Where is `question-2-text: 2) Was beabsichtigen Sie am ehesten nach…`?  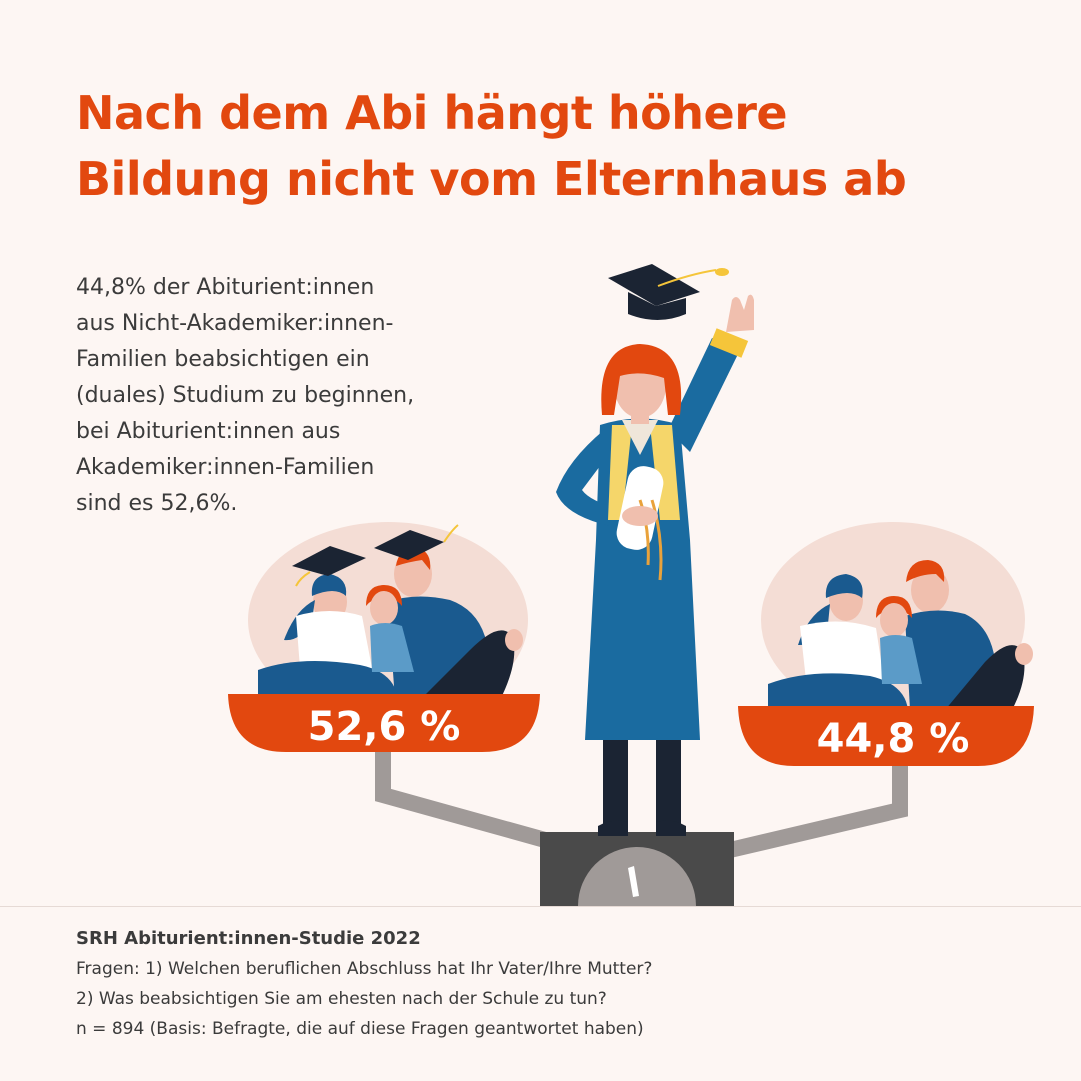 question-2-text: 2) Was beabsichtigen Sie am ehesten nach… is located at coordinates (341, 999).